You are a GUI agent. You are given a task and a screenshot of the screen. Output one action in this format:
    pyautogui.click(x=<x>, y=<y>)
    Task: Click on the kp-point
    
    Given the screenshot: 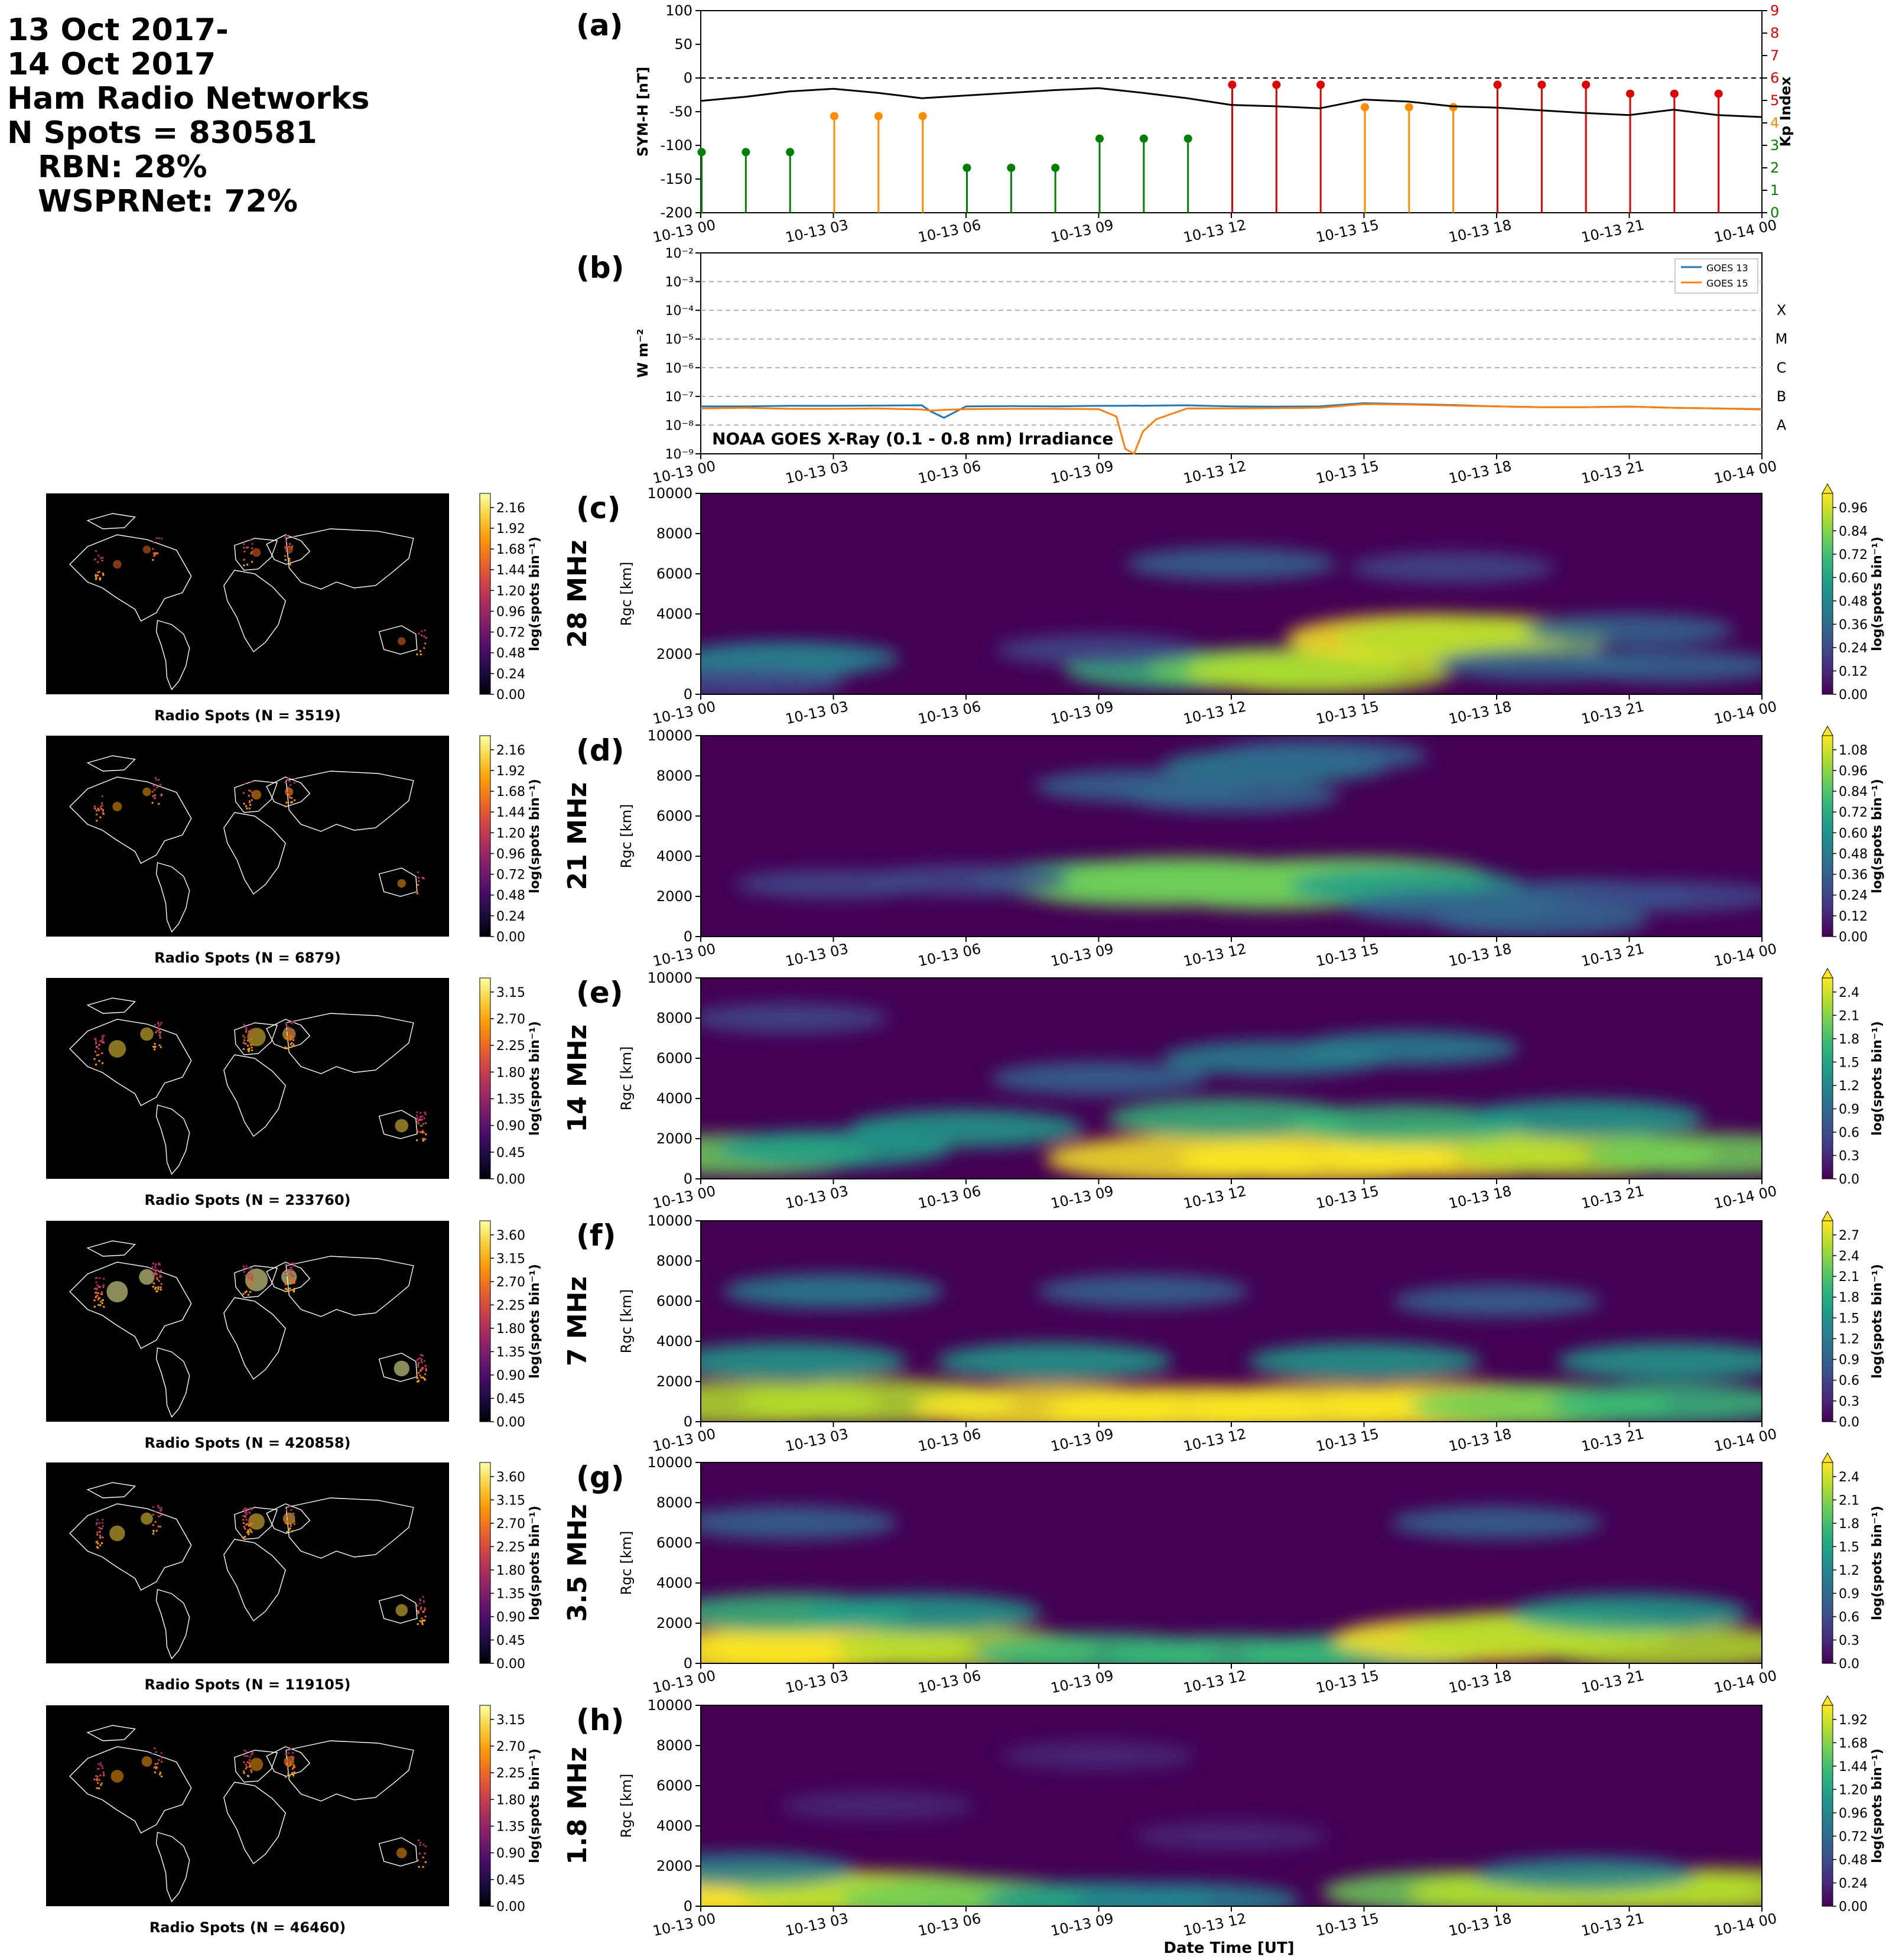 What is the action you would take?
    pyautogui.click(x=834, y=116)
    